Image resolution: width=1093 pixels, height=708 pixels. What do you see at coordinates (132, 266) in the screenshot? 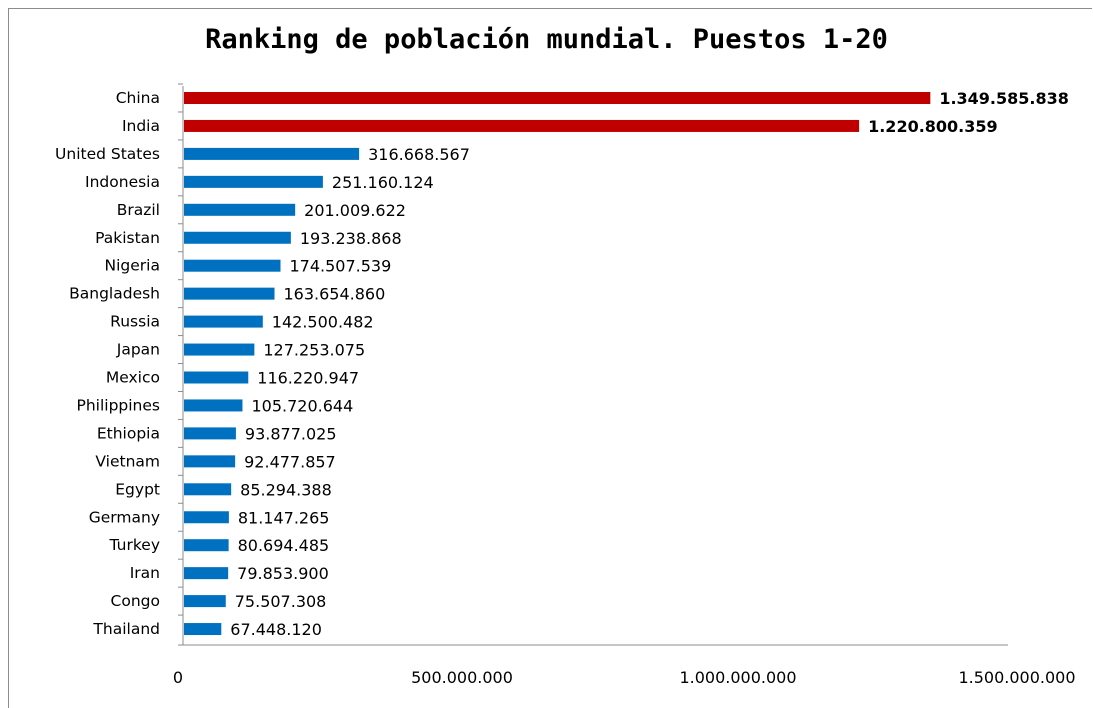
I see `category-label: Nigeria` at bounding box center [132, 266].